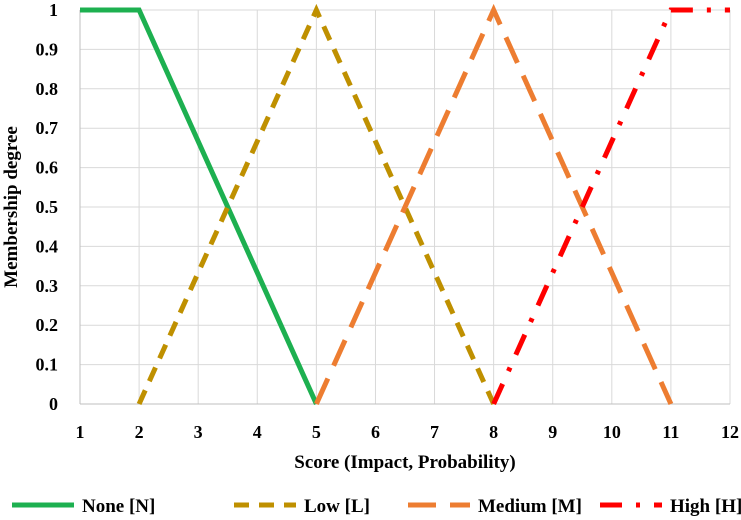 This screenshot has height=520, width=741. What do you see at coordinates (53, 404) in the screenshot?
I see `y-tick-label: 0` at bounding box center [53, 404].